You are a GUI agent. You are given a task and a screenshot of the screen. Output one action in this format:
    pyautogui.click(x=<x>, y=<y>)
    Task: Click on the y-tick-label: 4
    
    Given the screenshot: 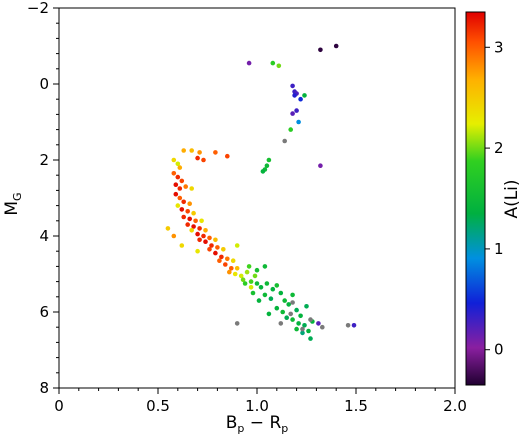 What is the action you would take?
    pyautogui.click(x=44, y=236)
    